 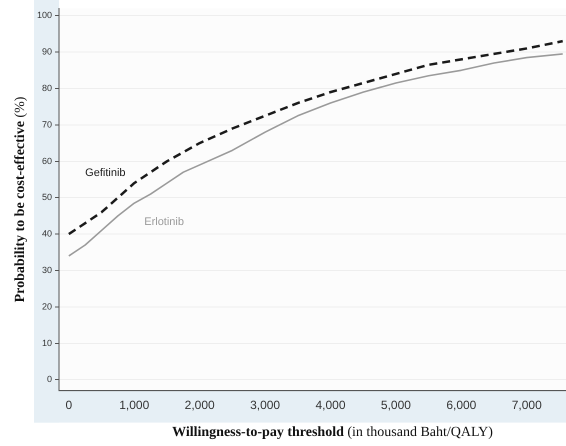 I want to click on y-tick-label: 100, so click(x=44, y=15).